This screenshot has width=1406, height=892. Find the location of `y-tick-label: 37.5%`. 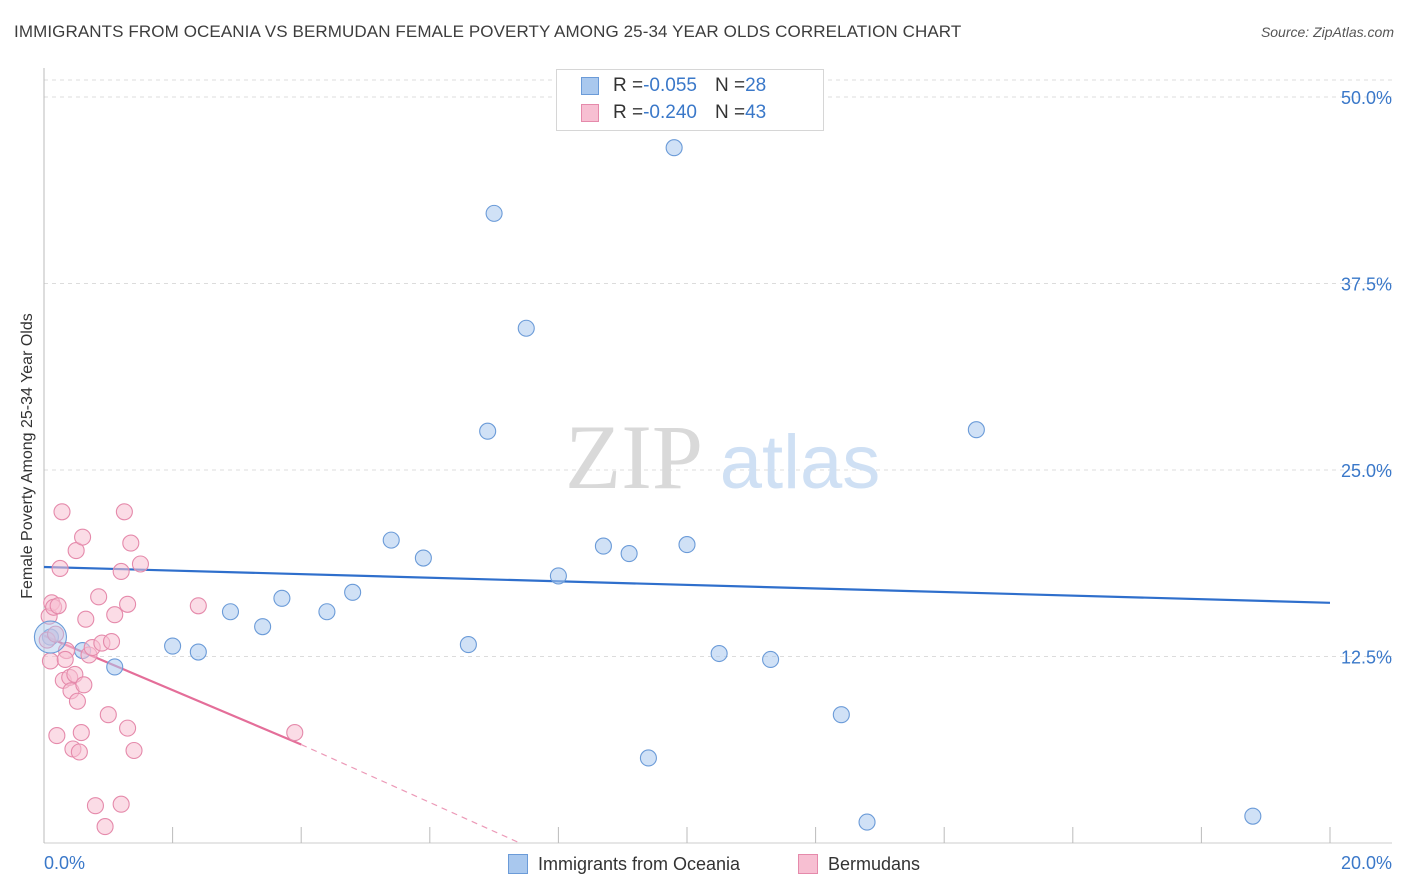

y-tick-label: 37.5% is located at coordinates (1366, 285).